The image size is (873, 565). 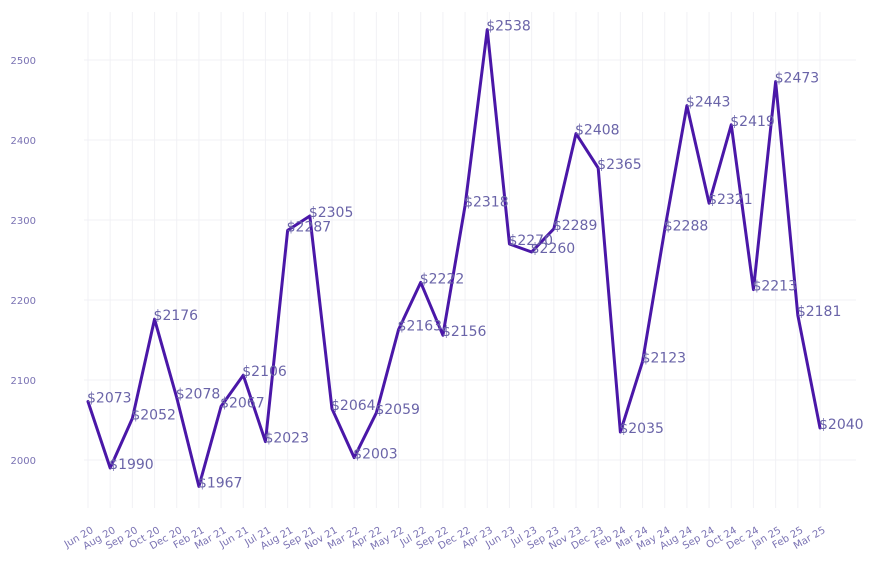 What do you see at coordinates (131, 465) in the screenshot?
I see `data-label: $1990` at bounding box center [131, 465].